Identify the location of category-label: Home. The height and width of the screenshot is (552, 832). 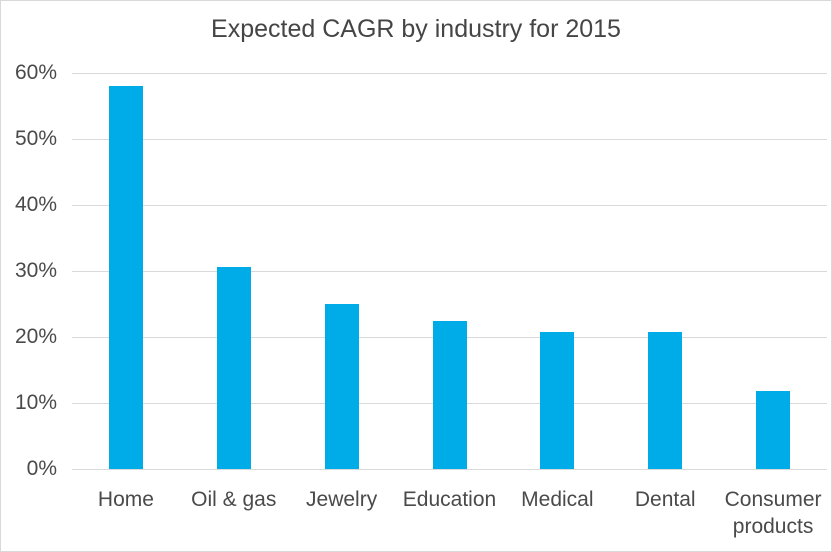
(125, 499).